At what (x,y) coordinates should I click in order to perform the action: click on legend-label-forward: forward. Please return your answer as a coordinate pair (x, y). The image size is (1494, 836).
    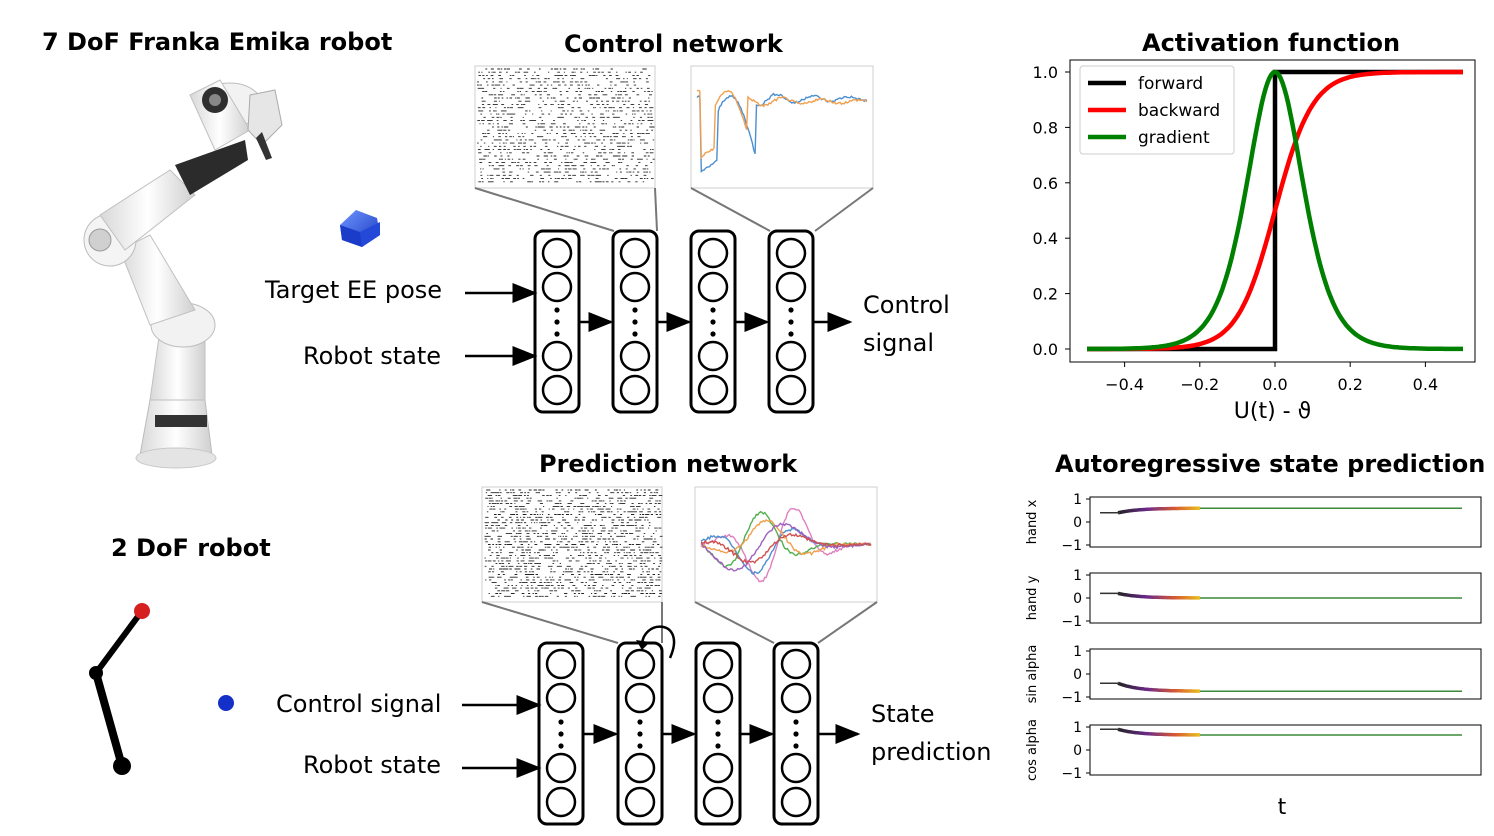
    Looking at the image, I should click on (1170, 84).